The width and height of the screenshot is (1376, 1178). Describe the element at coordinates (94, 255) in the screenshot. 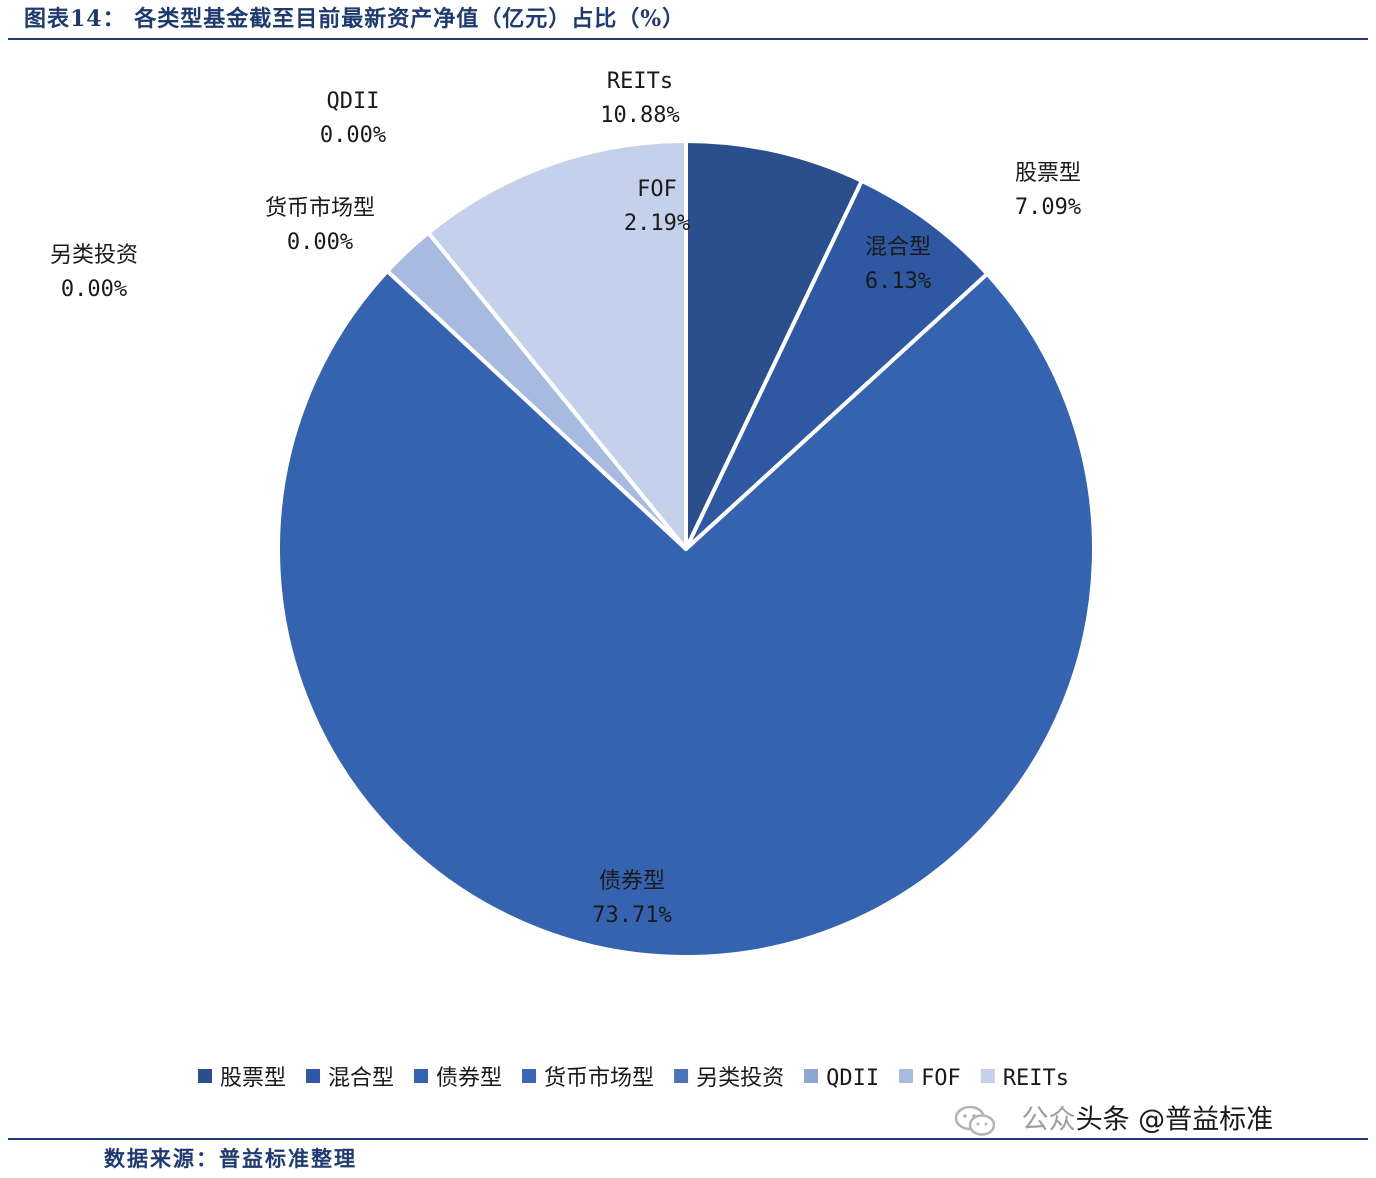

I see `slice-name-label-4: 另类投资` at that location.